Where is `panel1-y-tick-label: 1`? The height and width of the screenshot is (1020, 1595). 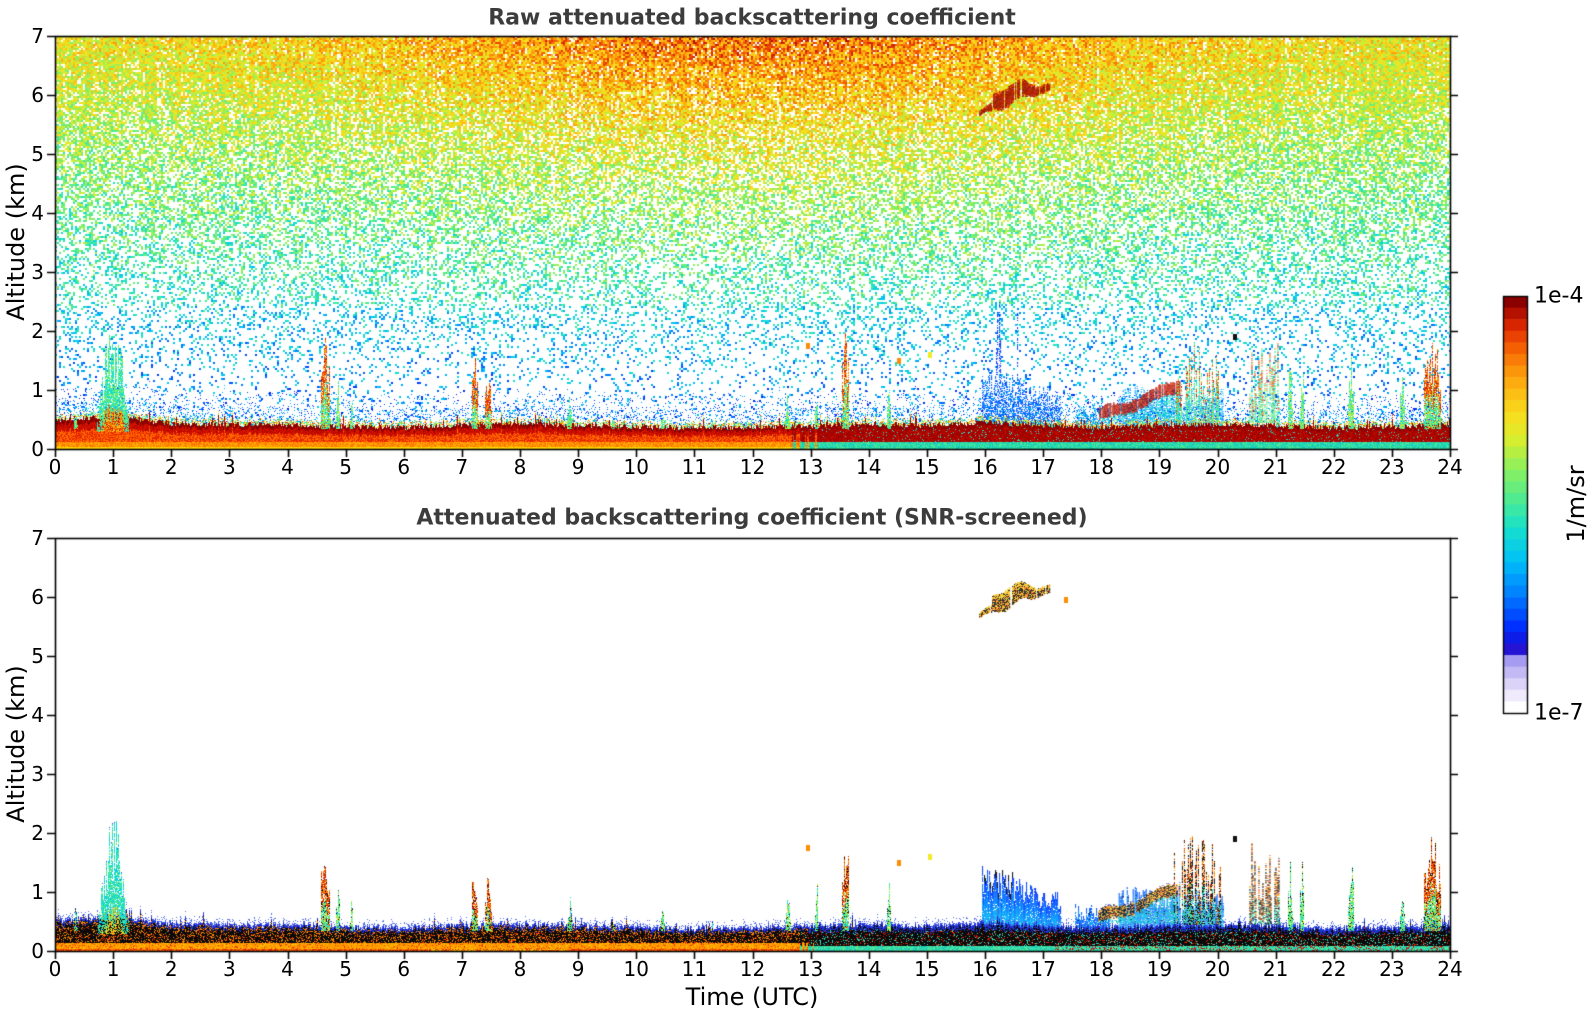 panel1-y-tick-label: 1 is located at coordinates (37, 390).